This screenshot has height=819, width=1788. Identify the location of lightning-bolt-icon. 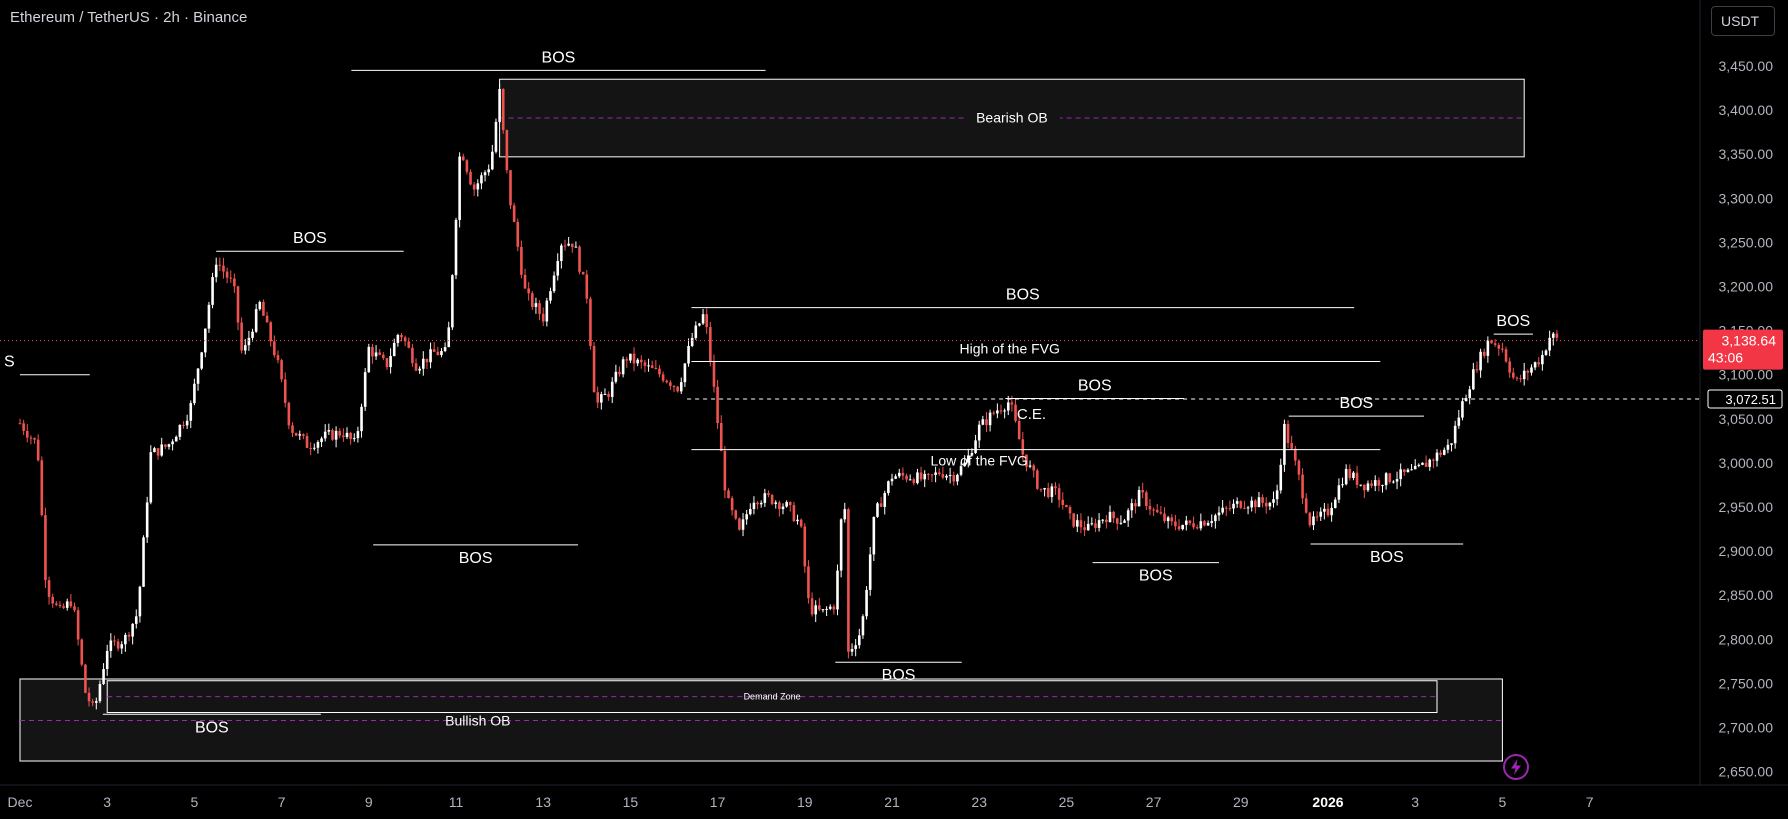
(1516, 767).